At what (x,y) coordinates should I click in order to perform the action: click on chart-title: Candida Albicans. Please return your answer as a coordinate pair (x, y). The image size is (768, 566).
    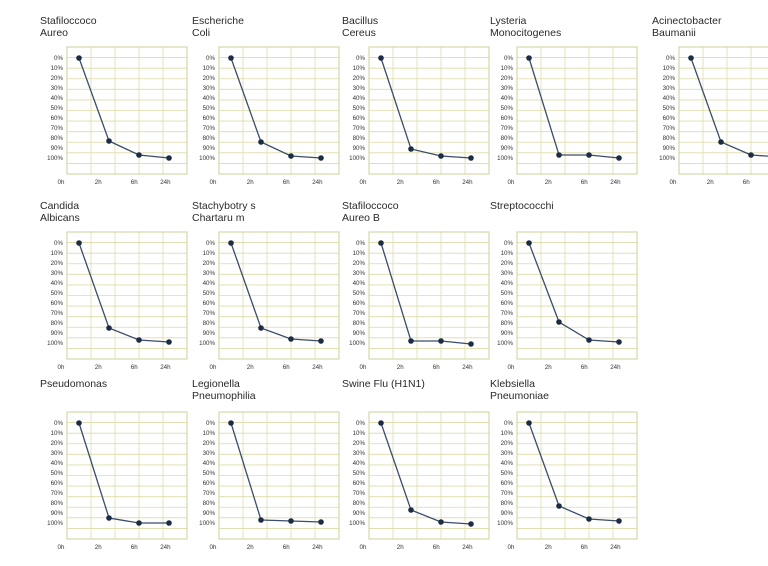
    Looking at the image, I should click on (60, 212).